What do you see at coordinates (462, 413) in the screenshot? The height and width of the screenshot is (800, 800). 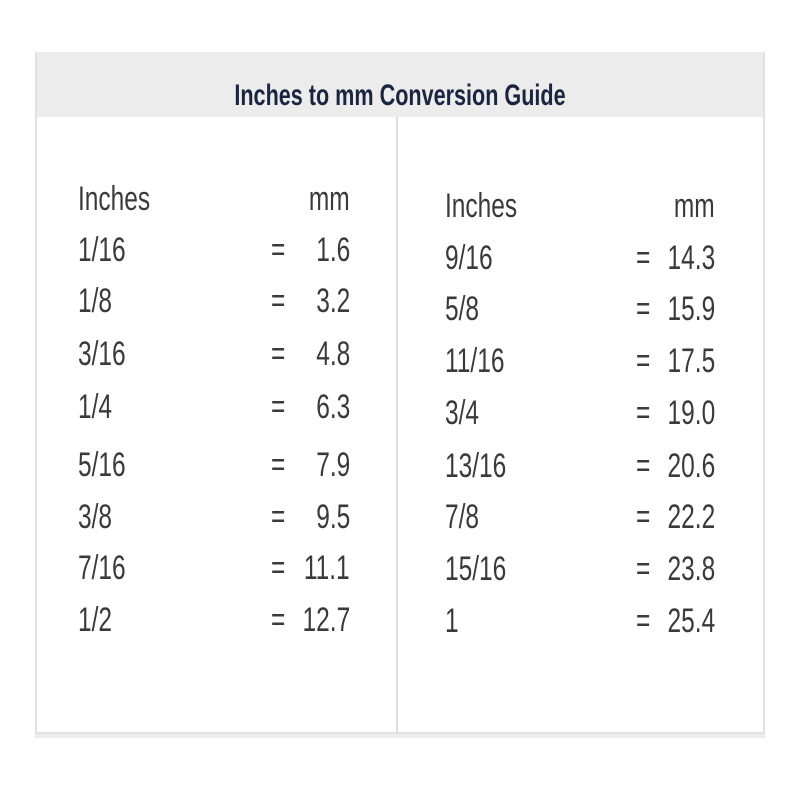 I see `inches-value: 3/4` at bounding box center [462, 413].